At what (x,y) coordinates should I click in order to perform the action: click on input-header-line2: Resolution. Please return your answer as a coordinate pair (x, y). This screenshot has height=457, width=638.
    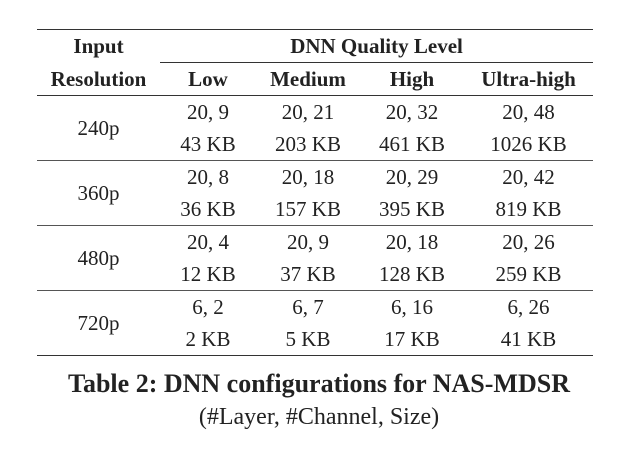
    Looking at the image, I should click on (98, 79).